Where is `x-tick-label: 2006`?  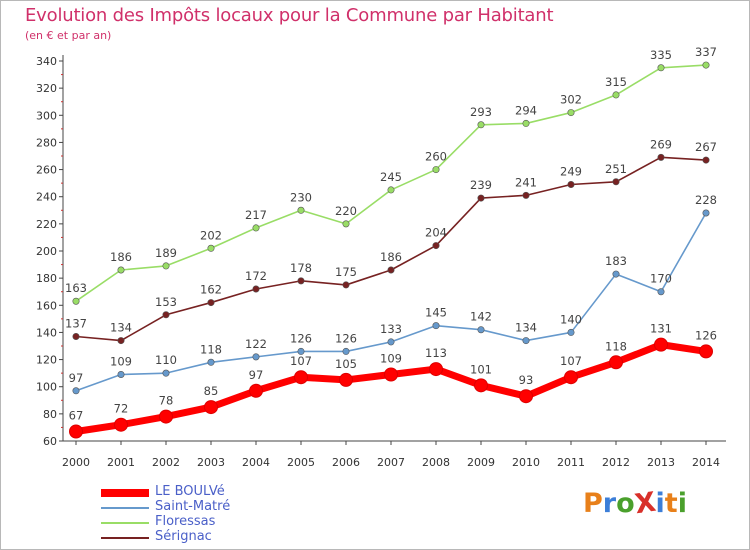
x-tick-label: 2006 is located at coordinates (346, 462).